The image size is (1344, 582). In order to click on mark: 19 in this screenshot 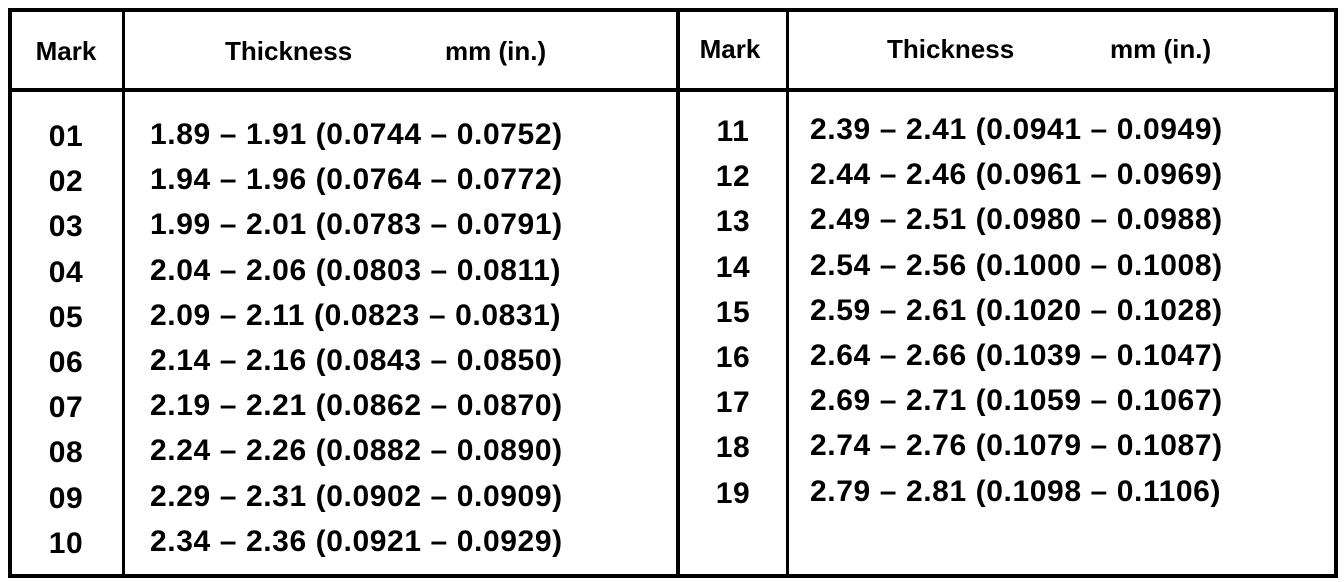, I will do `click(733, 493)`.